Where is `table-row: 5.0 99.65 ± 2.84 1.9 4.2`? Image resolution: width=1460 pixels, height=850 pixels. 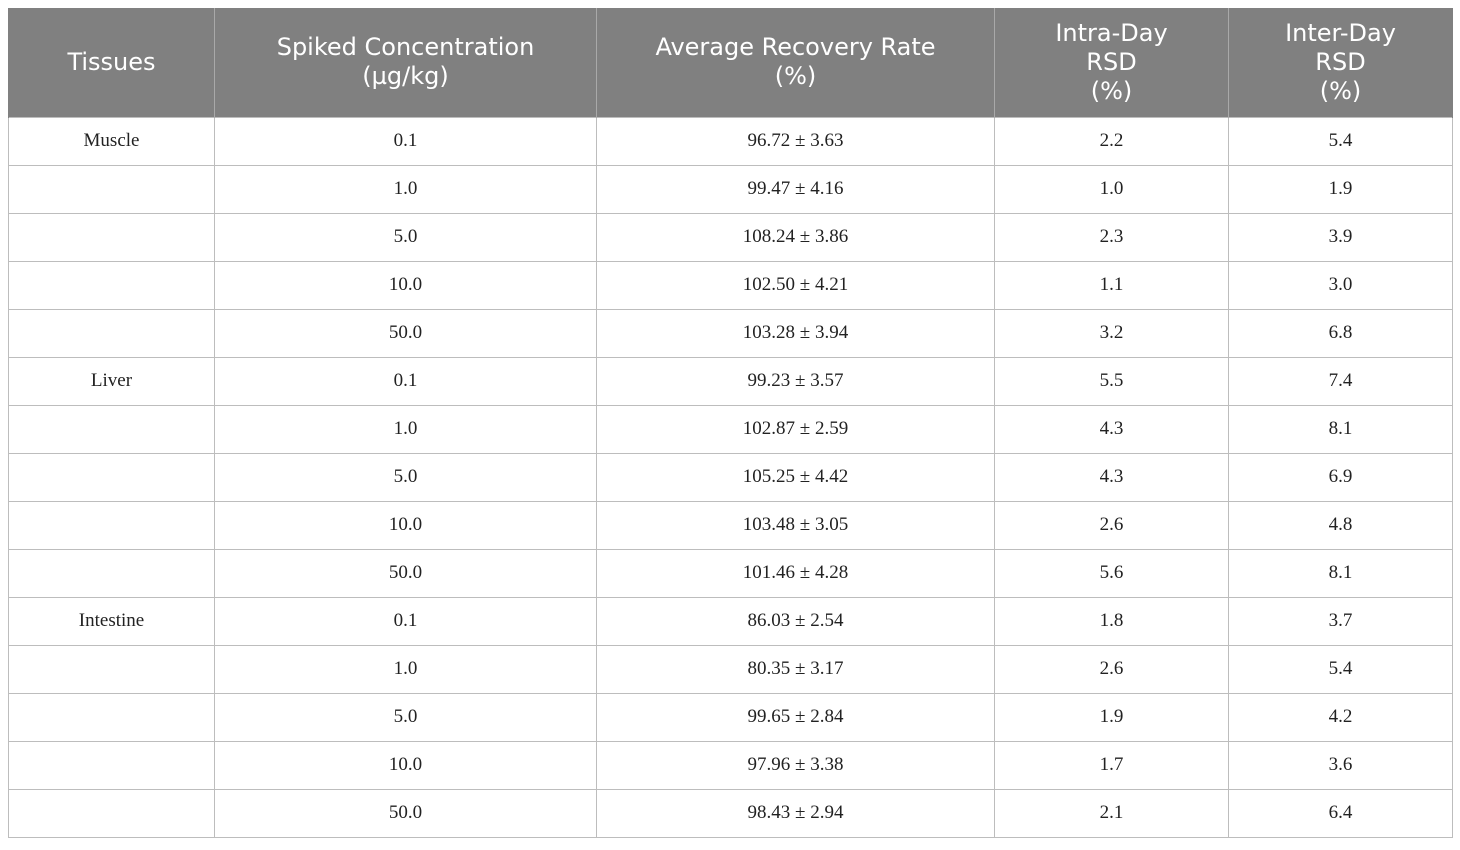 table-row: 5.0 99.65 ± 2.84 1.9 4.2 is located at coordinates (730, 717).